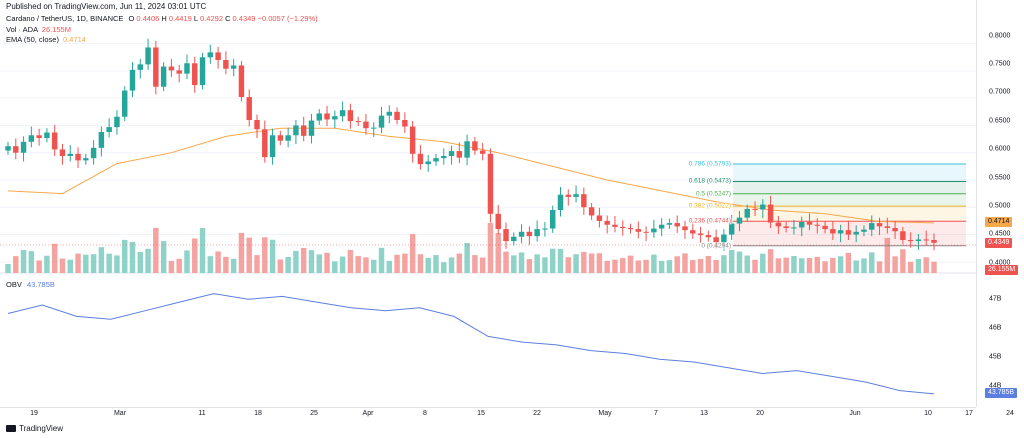  What do you see at coordinates (656, 413) in the screenshot?
I see `time-tick: 7` at bounding box center [656, 413].